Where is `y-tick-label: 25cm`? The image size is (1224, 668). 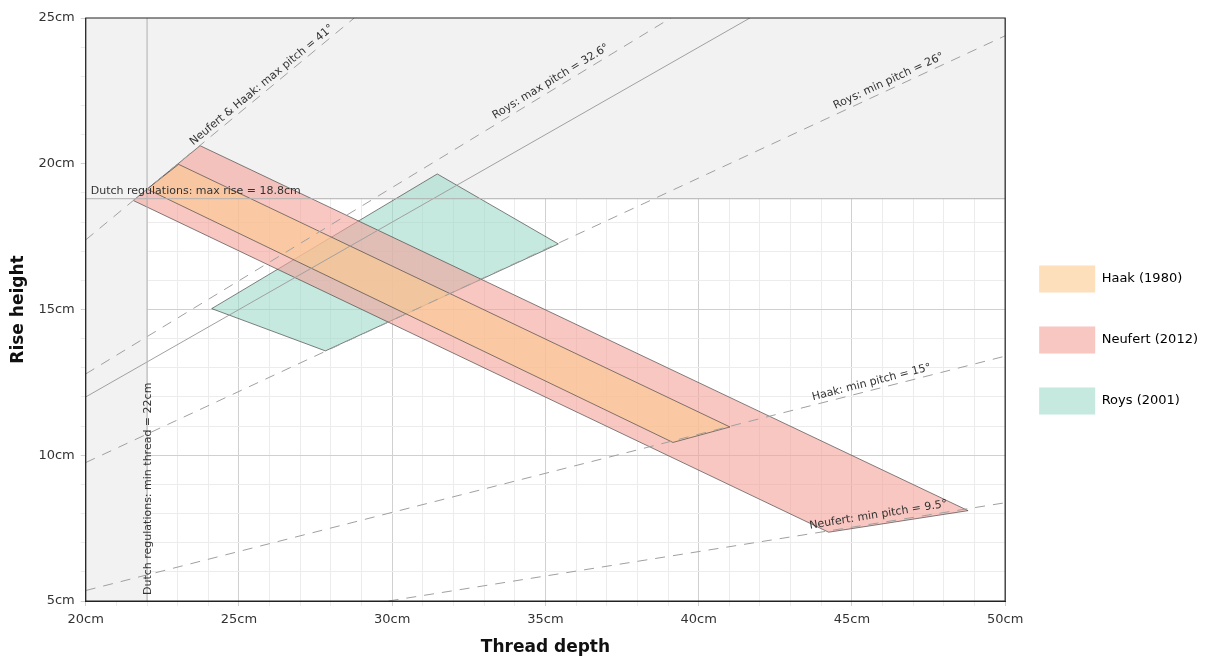
y-tick-label: 25cm is located at coordinates (56, 17).